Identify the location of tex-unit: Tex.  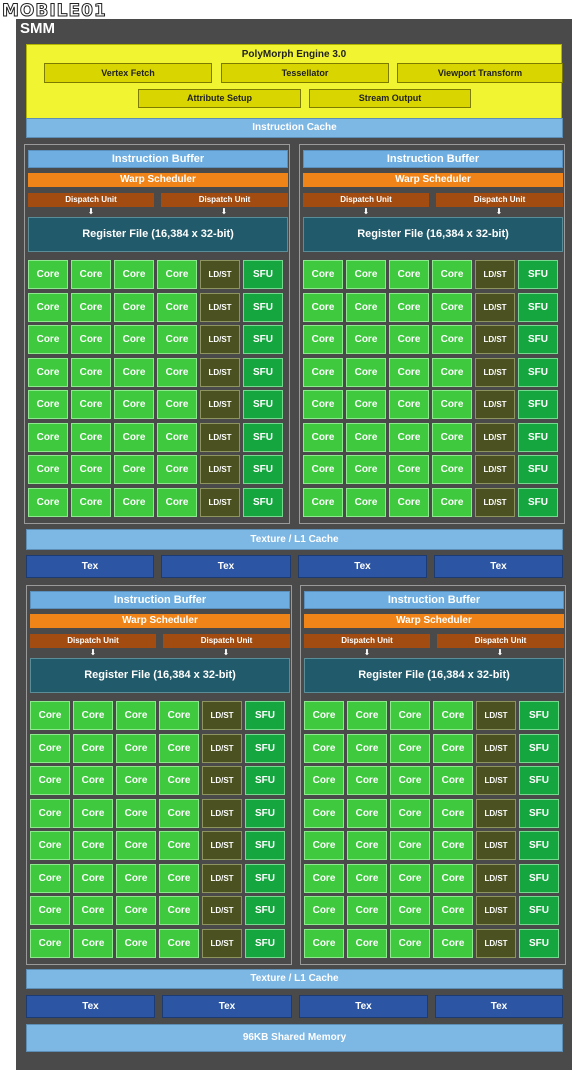
(90, 1006).